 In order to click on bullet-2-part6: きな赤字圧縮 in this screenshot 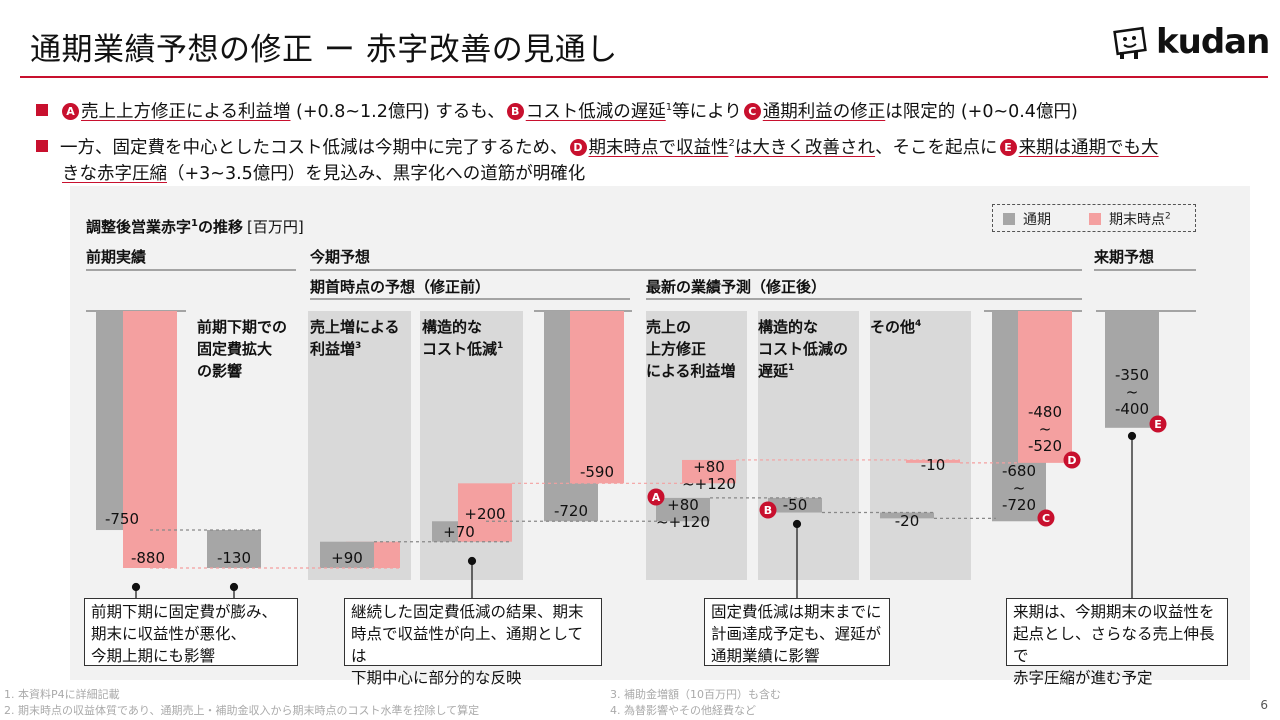, I will do `click(114, 173)`.